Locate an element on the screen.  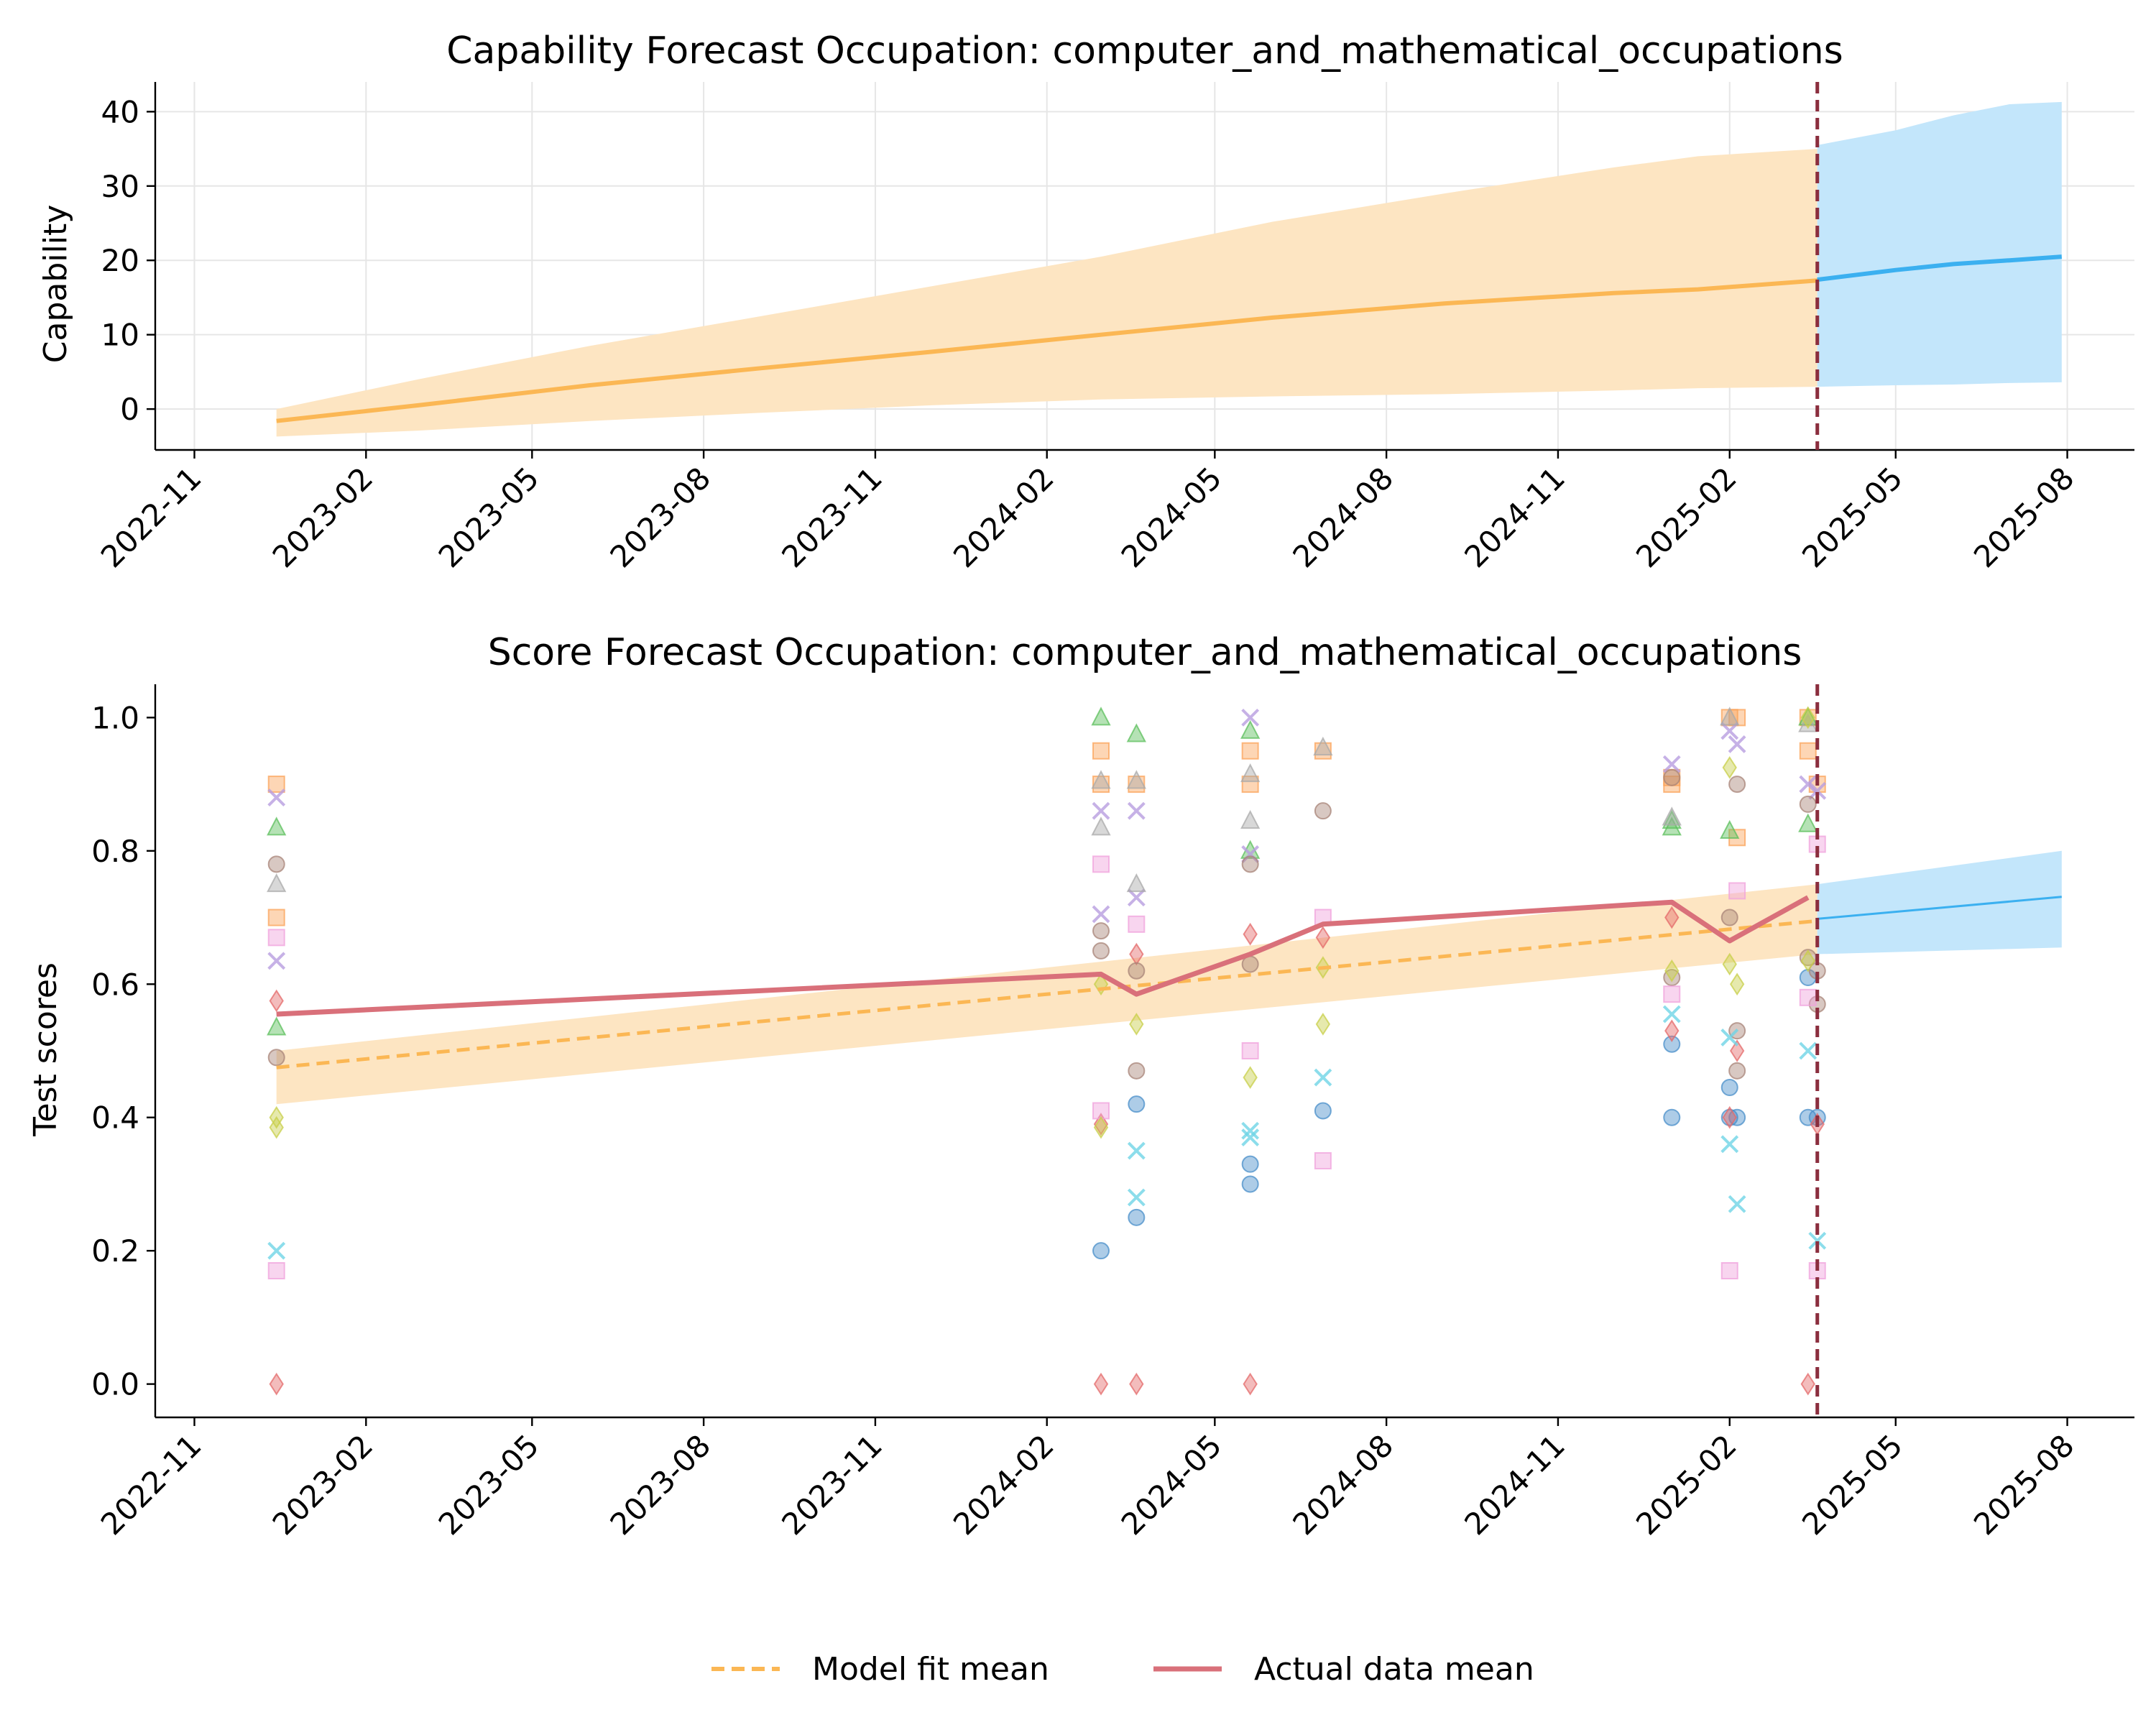
x-tick-label: 2023-05 is located at coordinates (489, 517).